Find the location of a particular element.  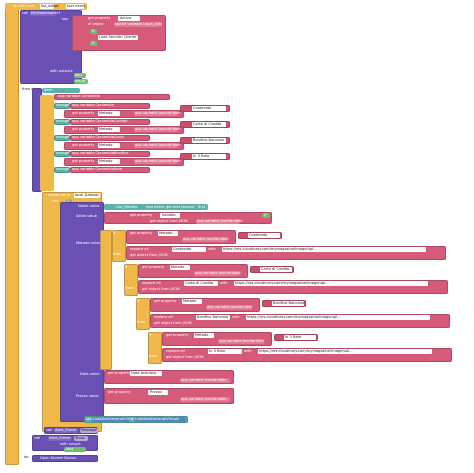

compare-val-text-3: In 3 Rate is located at coordinates (293, 337).